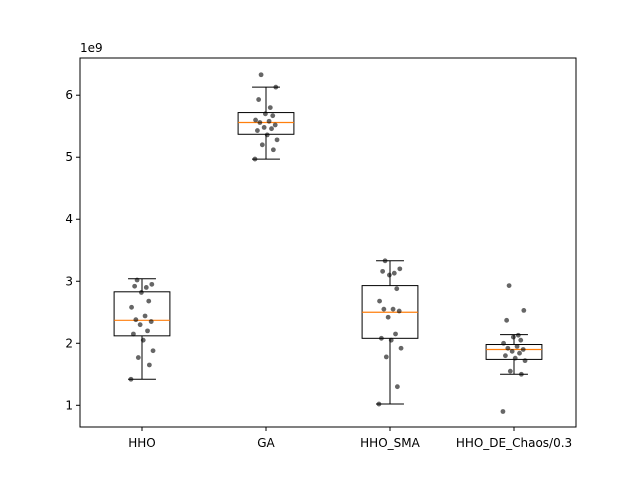 Image resolution: width=640 pixels, height=480 pixels. I want to click on y-tick-label: 2, so click(69, 343).